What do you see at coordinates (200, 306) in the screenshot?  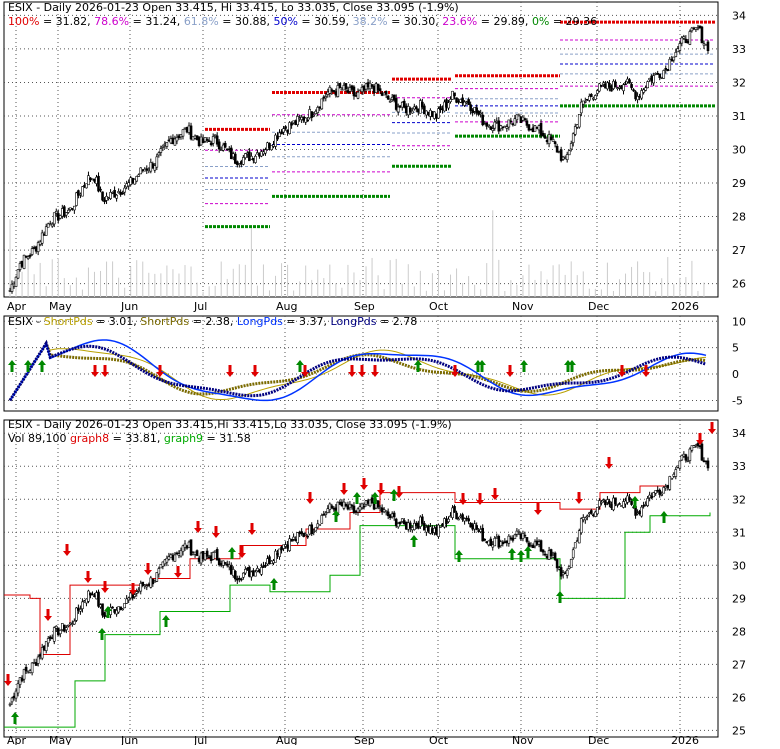 I see `month-label: Jul` at bounding box center [200, 306].